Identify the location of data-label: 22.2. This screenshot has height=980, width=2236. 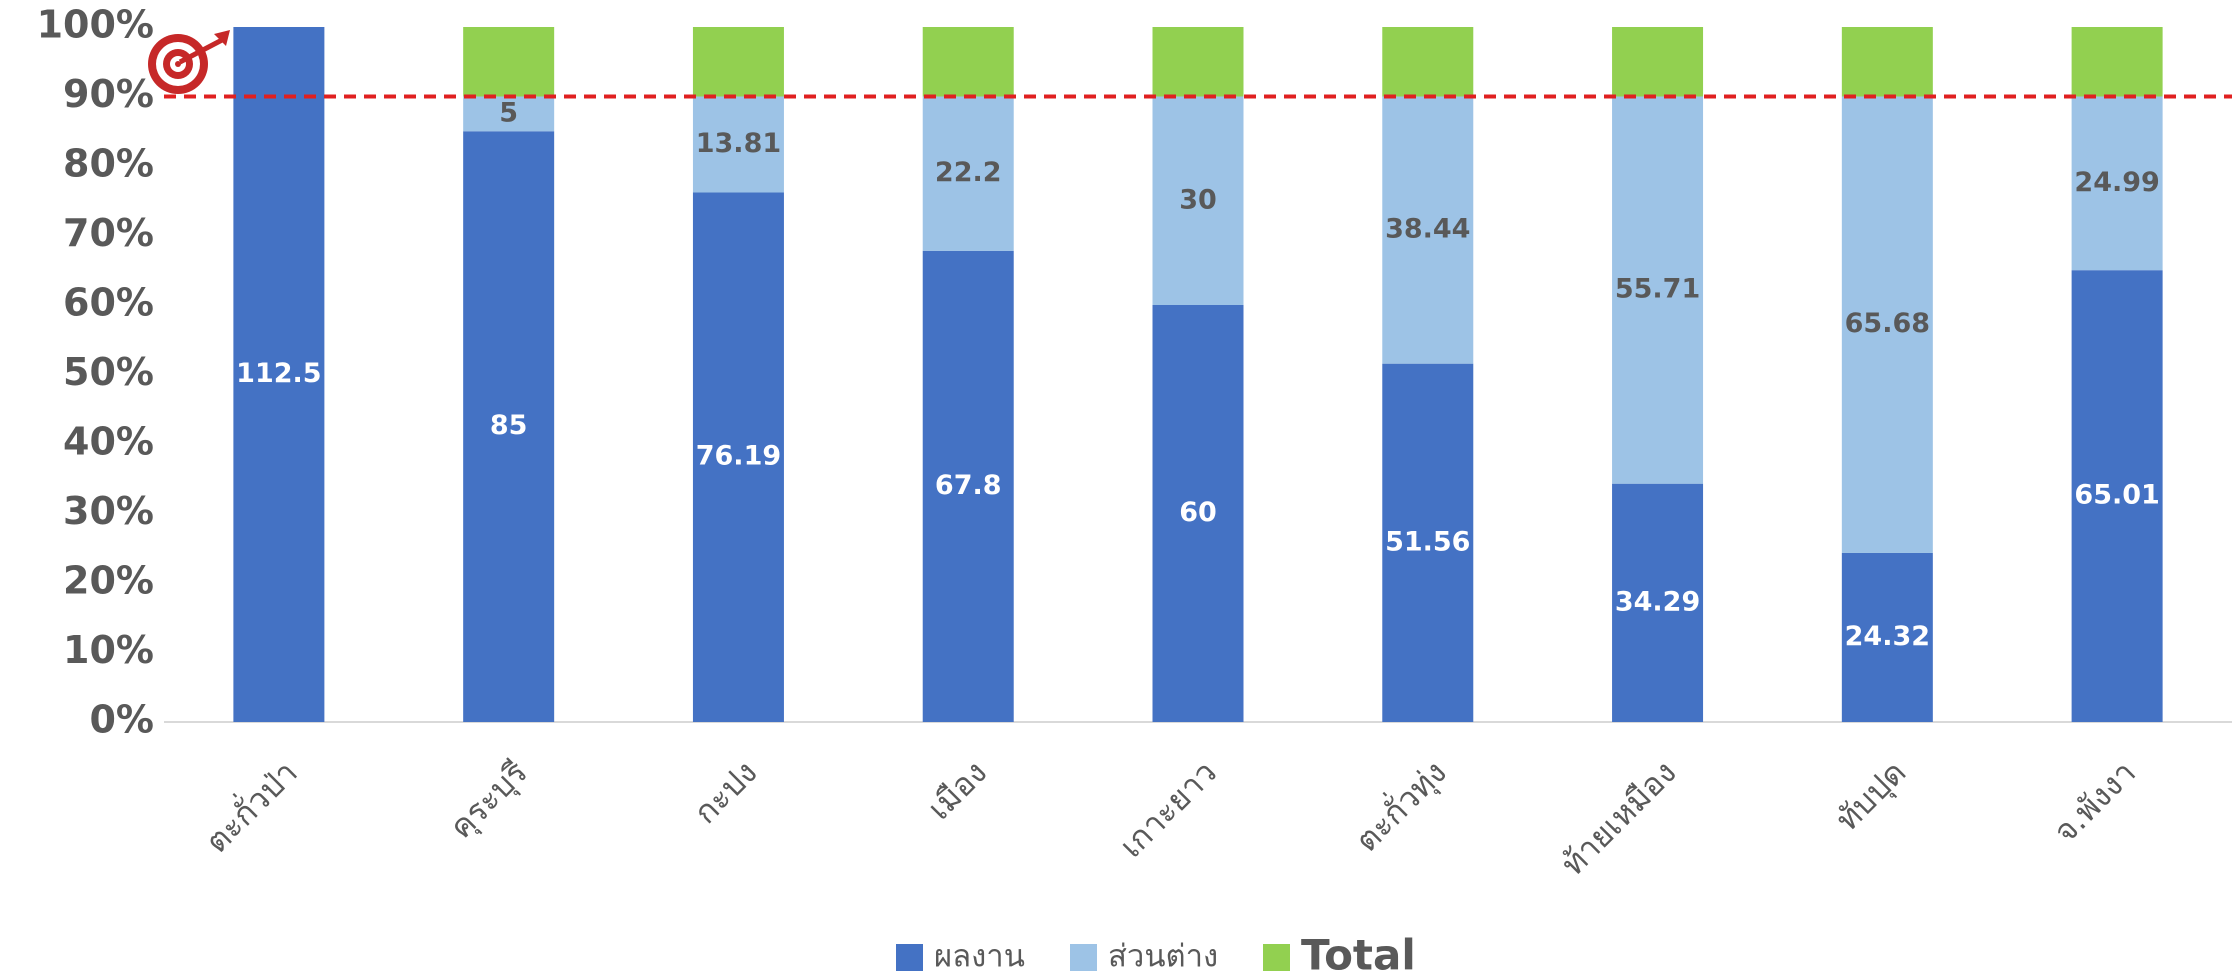
(968, 172).